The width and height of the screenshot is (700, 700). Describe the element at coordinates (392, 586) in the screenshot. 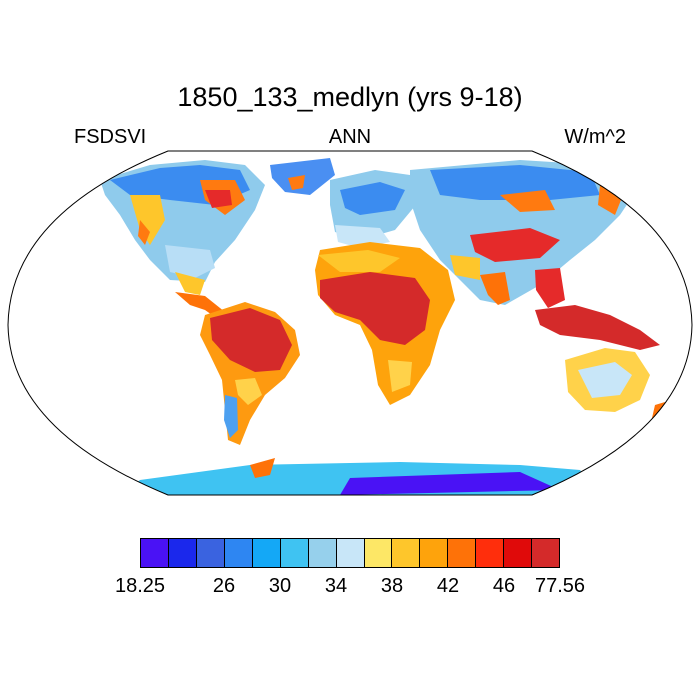

I see `colorbar-tick-label: 38` at that location.